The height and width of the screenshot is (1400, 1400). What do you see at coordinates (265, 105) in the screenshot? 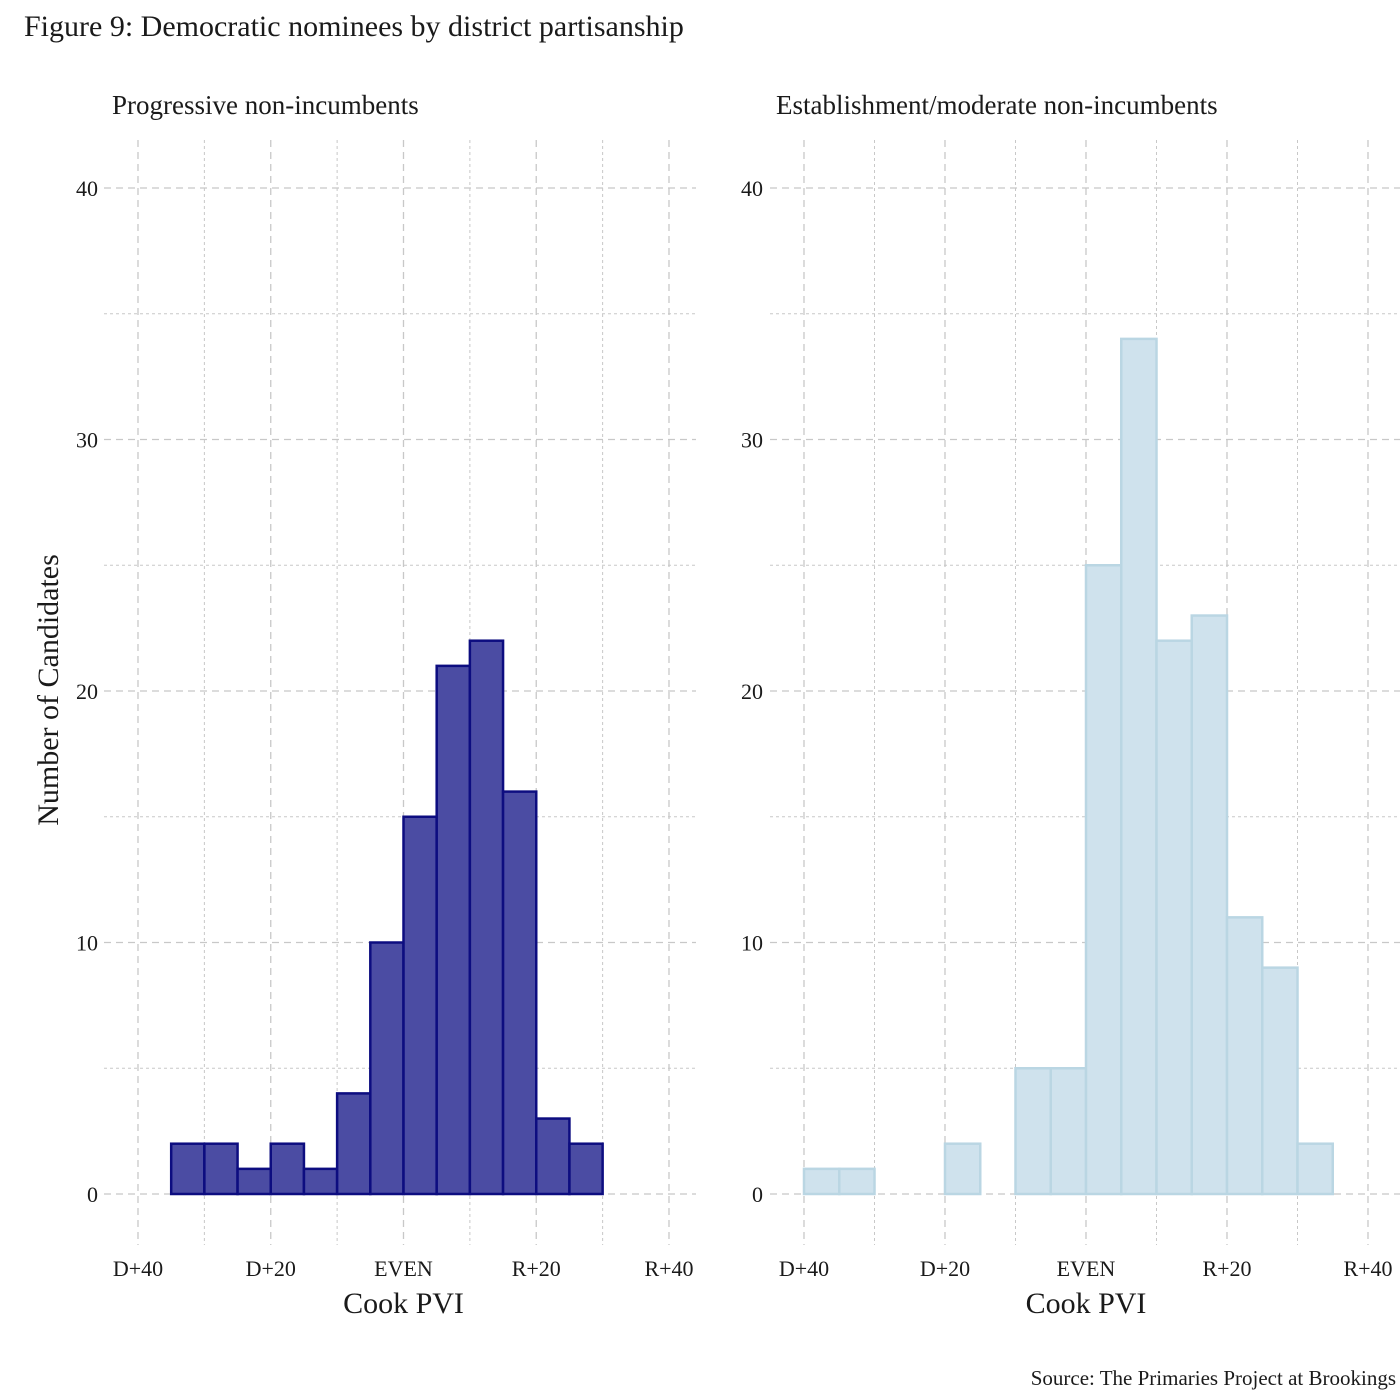
I see `panel-title: Progressive non-incumbents` at bounding box center [265, 105].